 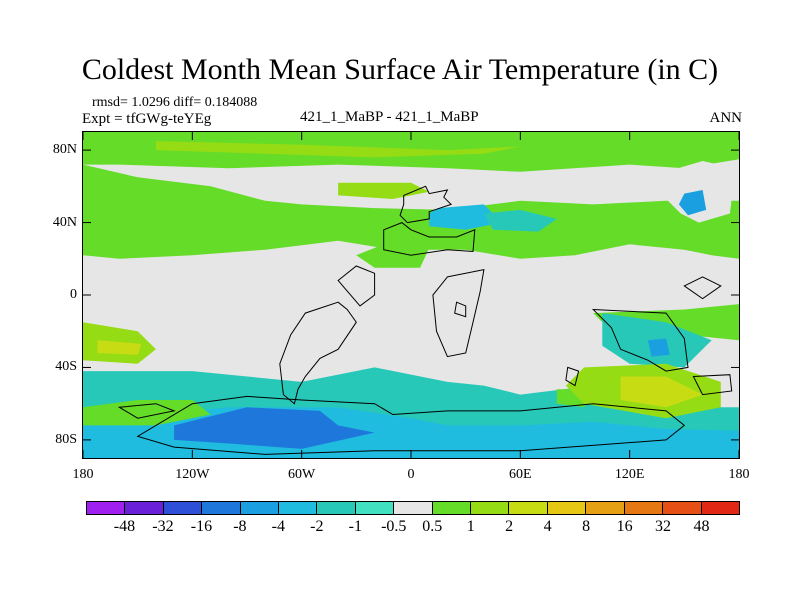 I want to click on stats-text: rmsd= 1.0296 diff= 0.184088, so click(x=175, y=102).